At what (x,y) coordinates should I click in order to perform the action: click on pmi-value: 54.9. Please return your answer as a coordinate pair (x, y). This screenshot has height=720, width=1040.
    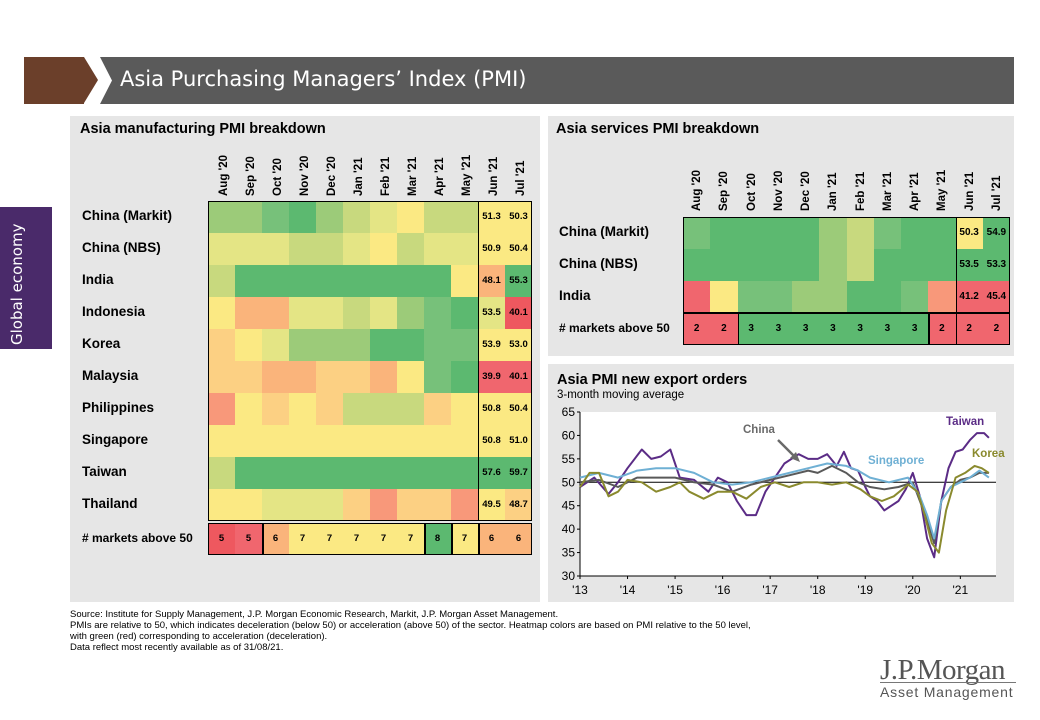
    Looking at the image, I should click on (996, 232).